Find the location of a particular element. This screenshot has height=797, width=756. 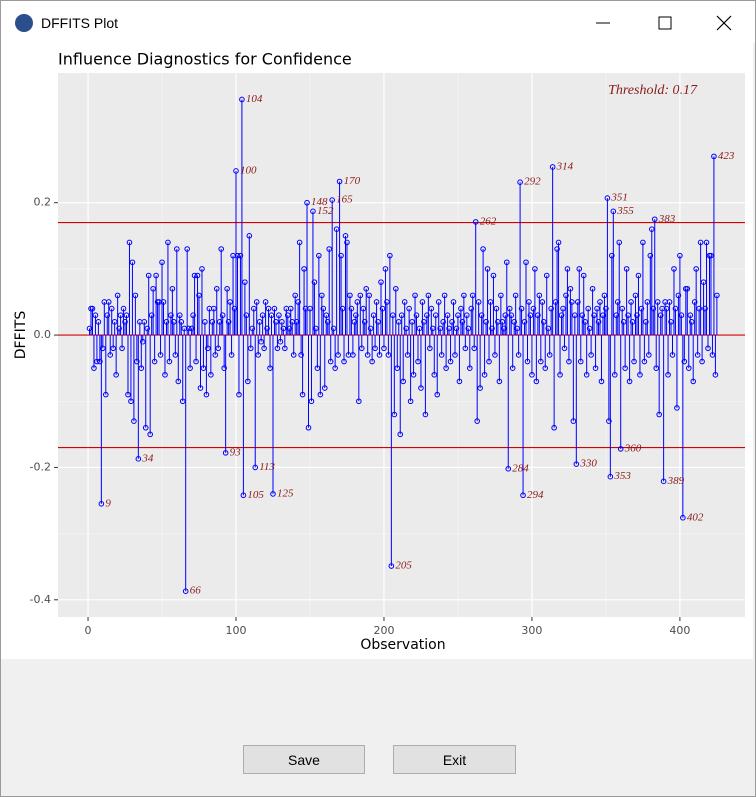

point-label: 314 is located at coordinates (565, 167).